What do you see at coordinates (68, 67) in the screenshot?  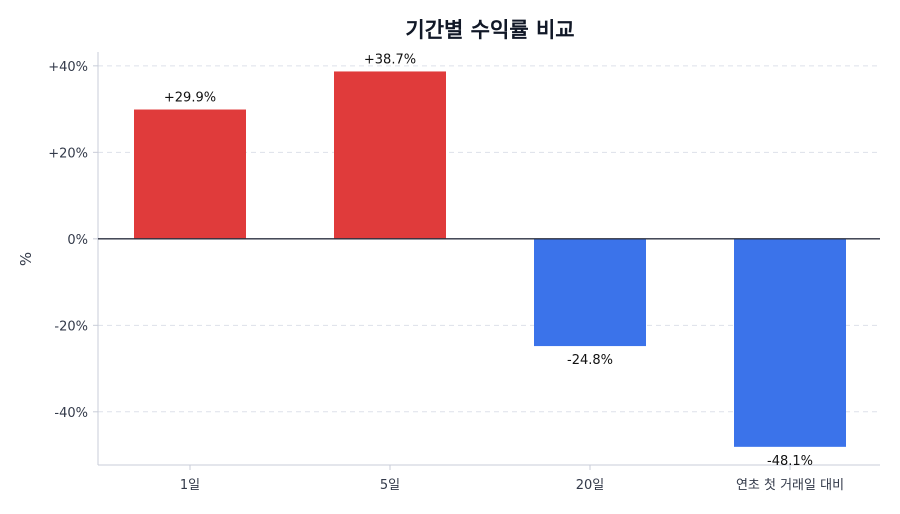 I see `y-tick-label: +40%` at bounding box center [68, 67].